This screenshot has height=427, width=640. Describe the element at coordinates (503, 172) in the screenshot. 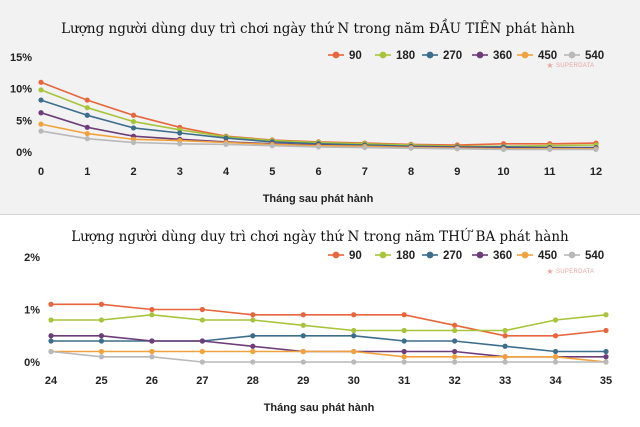

I see `x-tick-label: 10` at that location.